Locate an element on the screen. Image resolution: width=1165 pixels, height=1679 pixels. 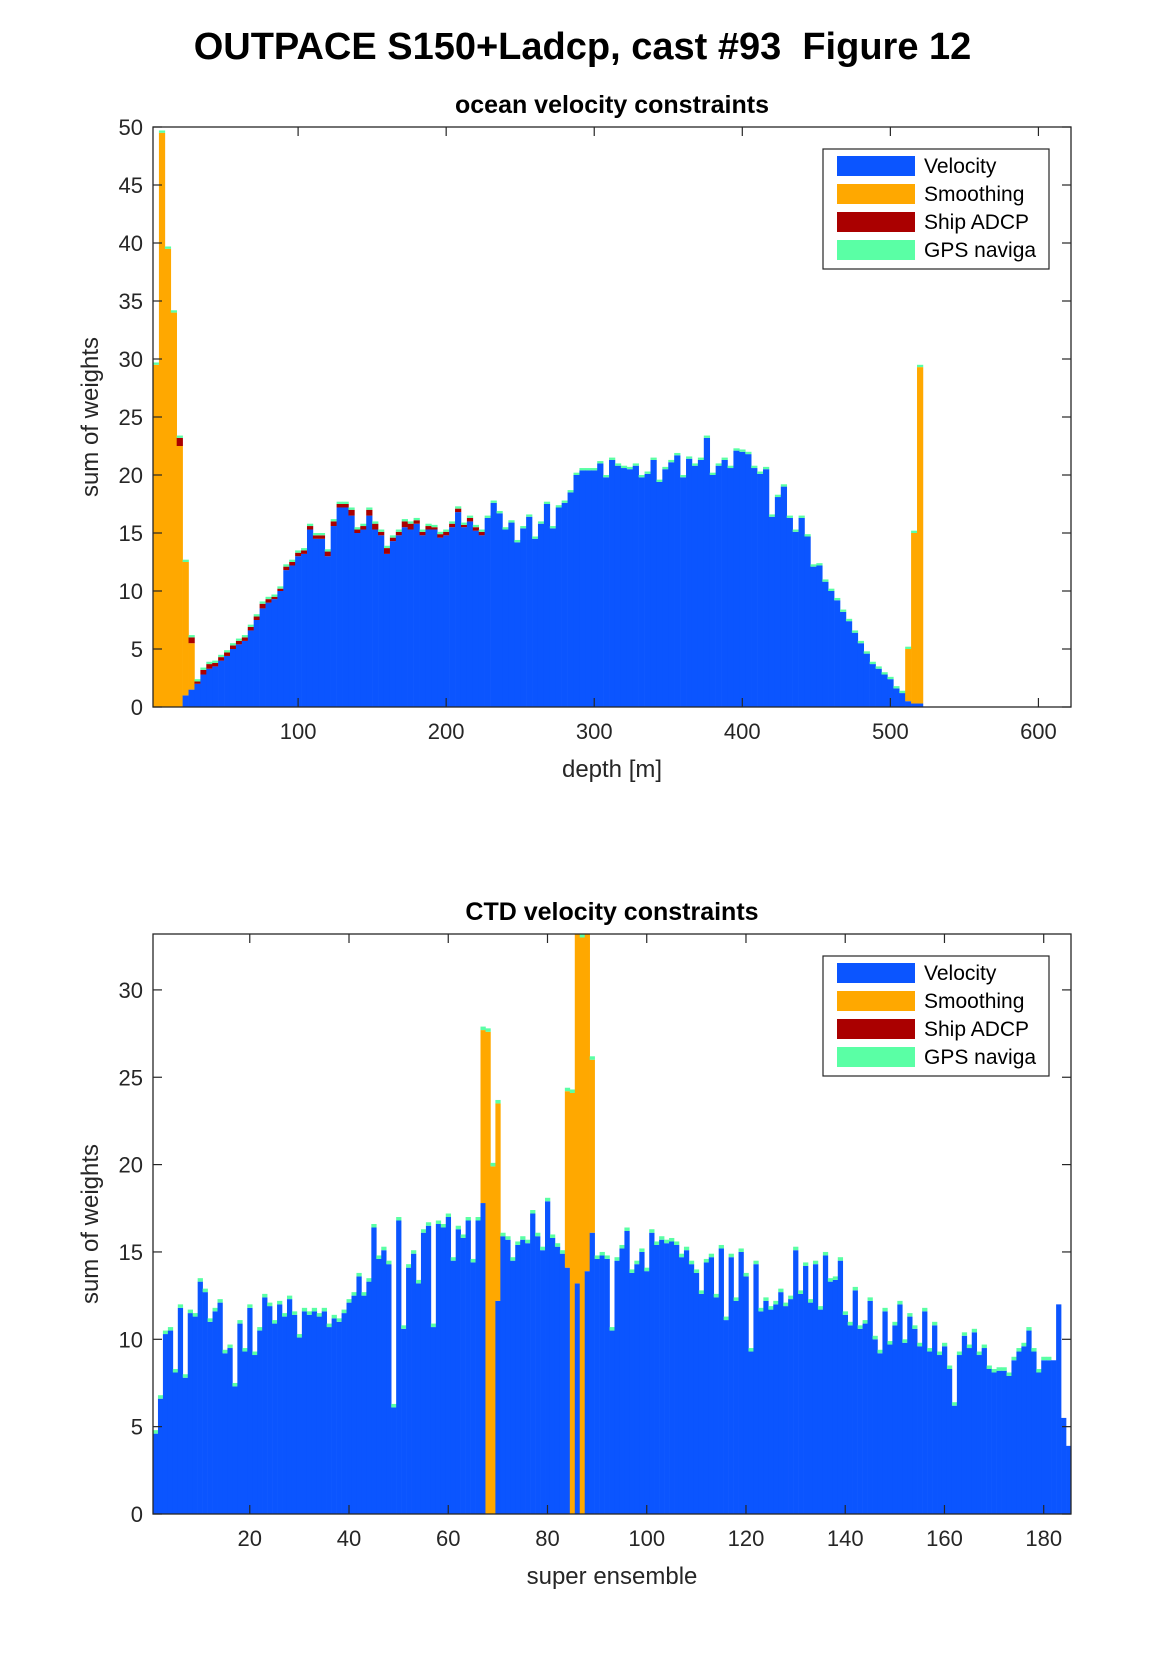
chart-title: ocean velocity constraints is located at coordinates (612, 105).